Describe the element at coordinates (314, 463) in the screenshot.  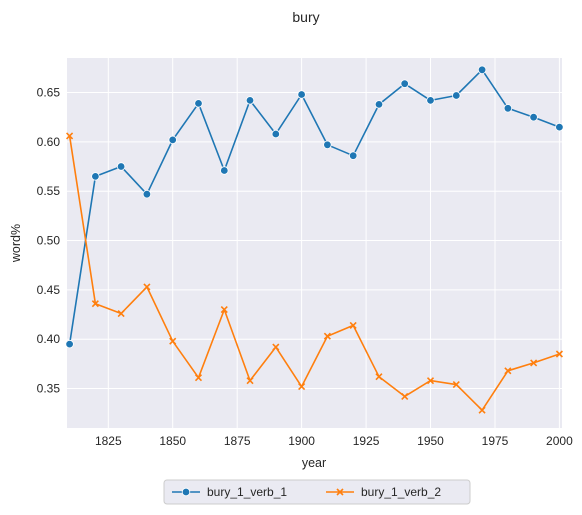
I see `x-axis-label: year` at that location.